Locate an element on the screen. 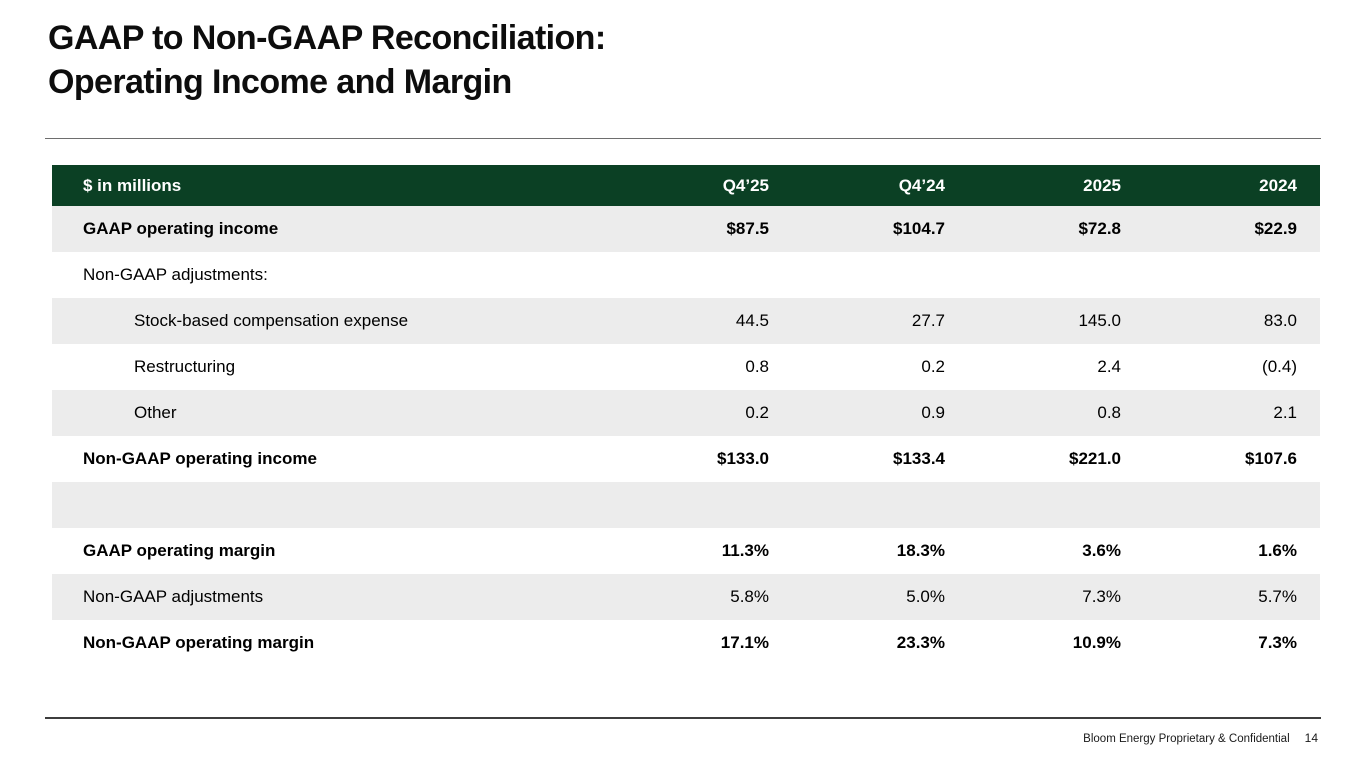 Image resolution: width=1365 pixels, height=768 pixels. row-value: 1.6% is located at coordinates (1277, 550).